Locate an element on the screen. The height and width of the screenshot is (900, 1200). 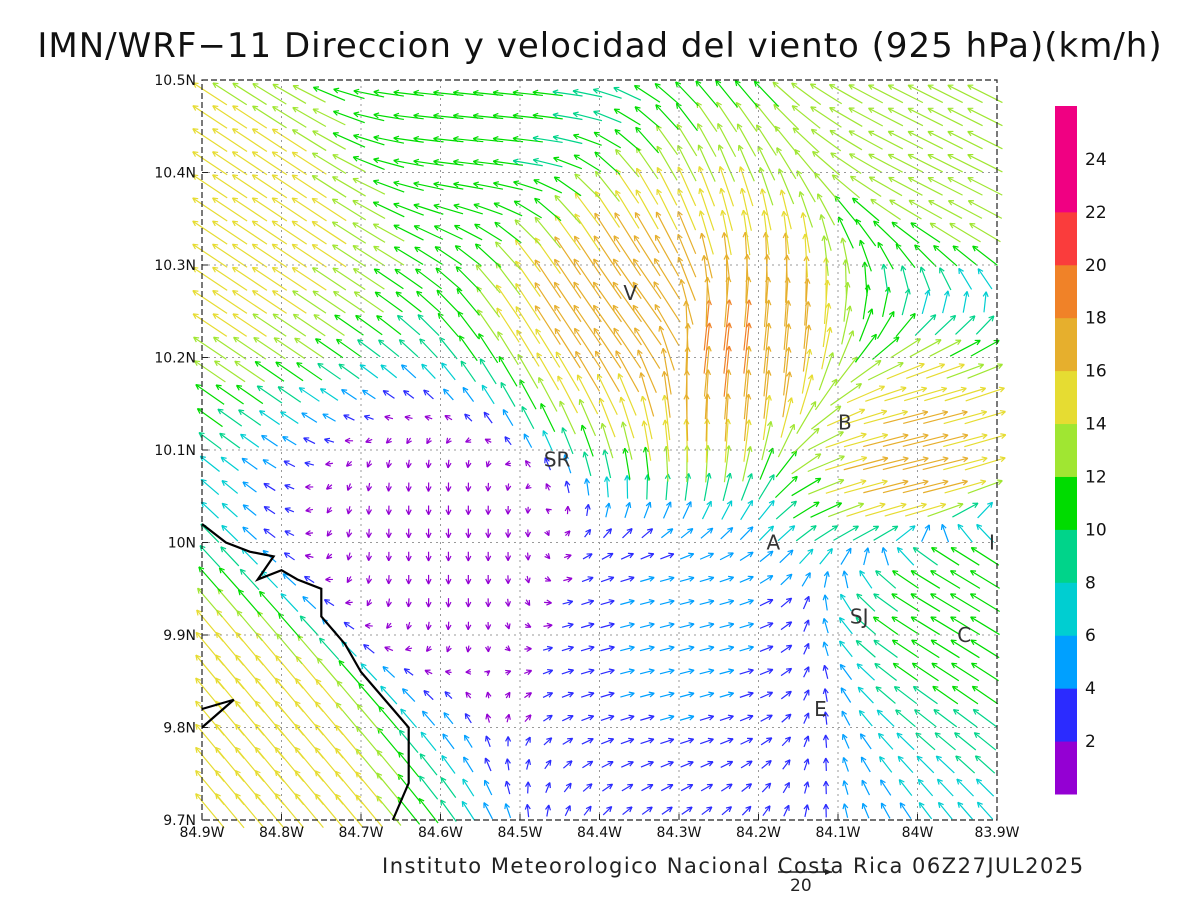
location-label: SJ is located at coordinates (859, 617).